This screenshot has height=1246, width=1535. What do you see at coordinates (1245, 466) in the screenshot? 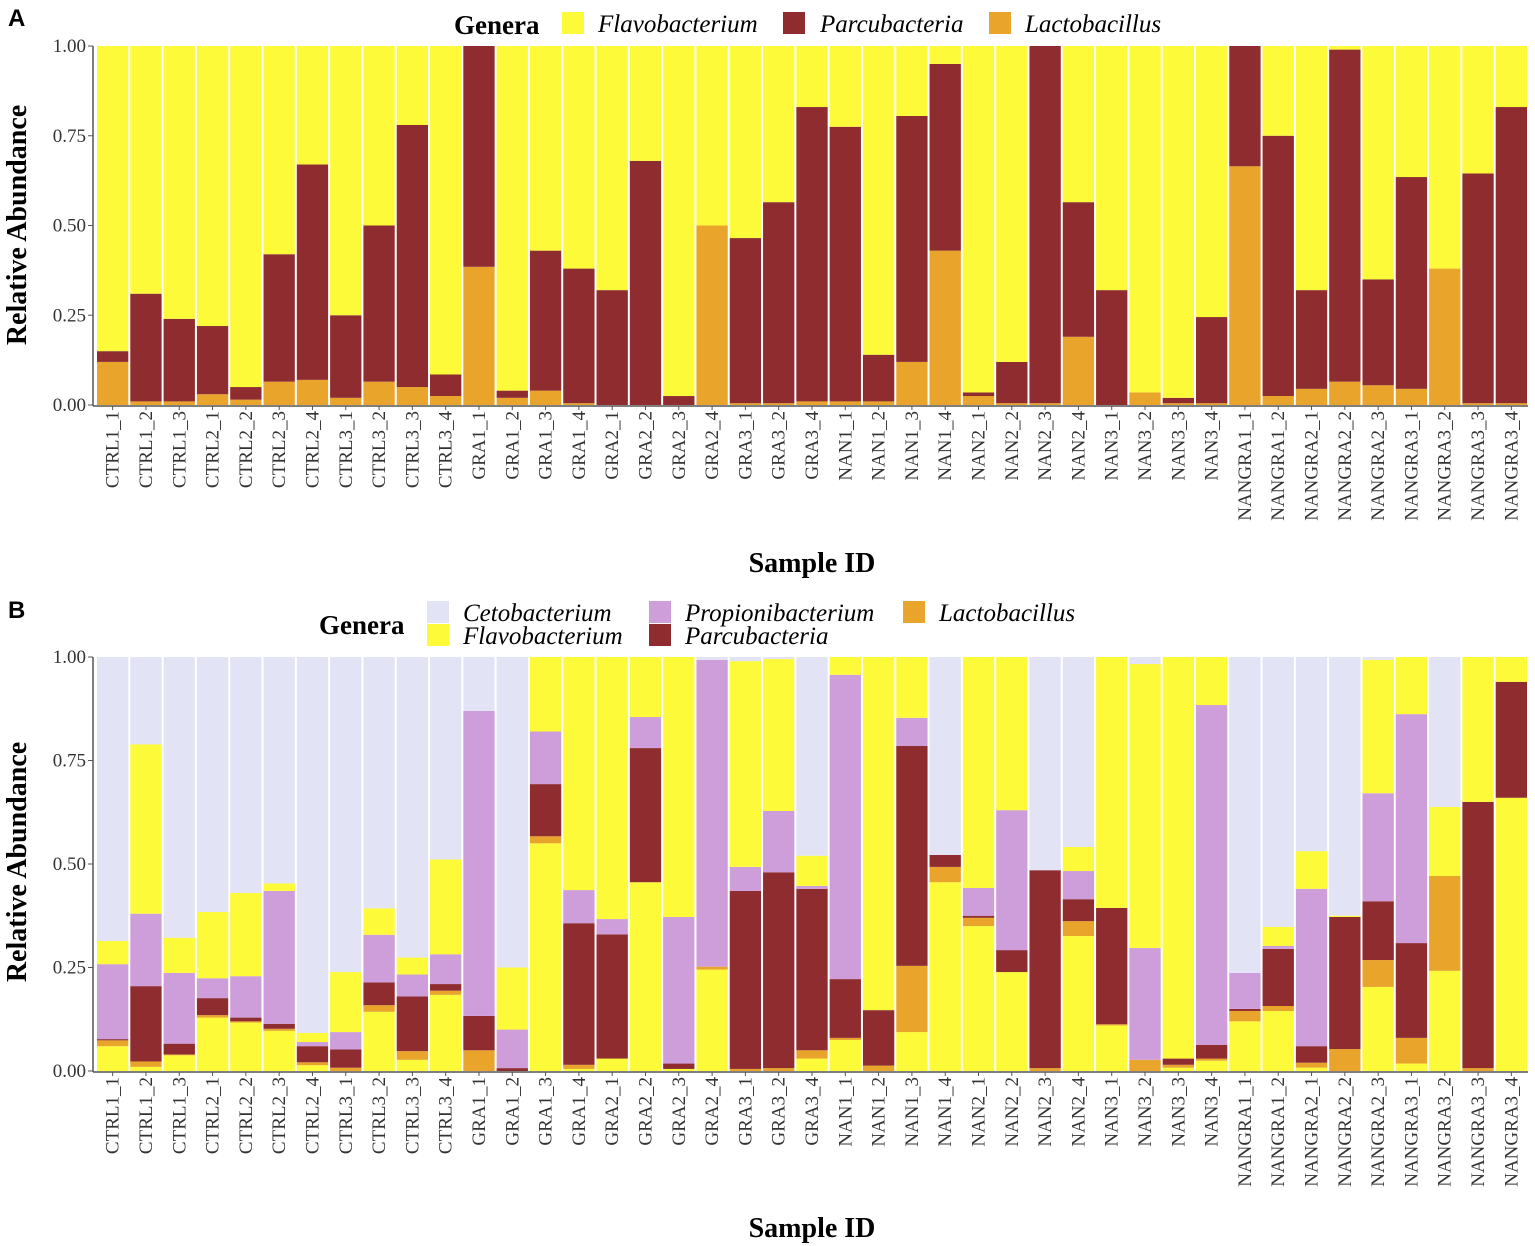
I see `x-tick-label: NANGRA1_1` at bounding box center [1245, 466].